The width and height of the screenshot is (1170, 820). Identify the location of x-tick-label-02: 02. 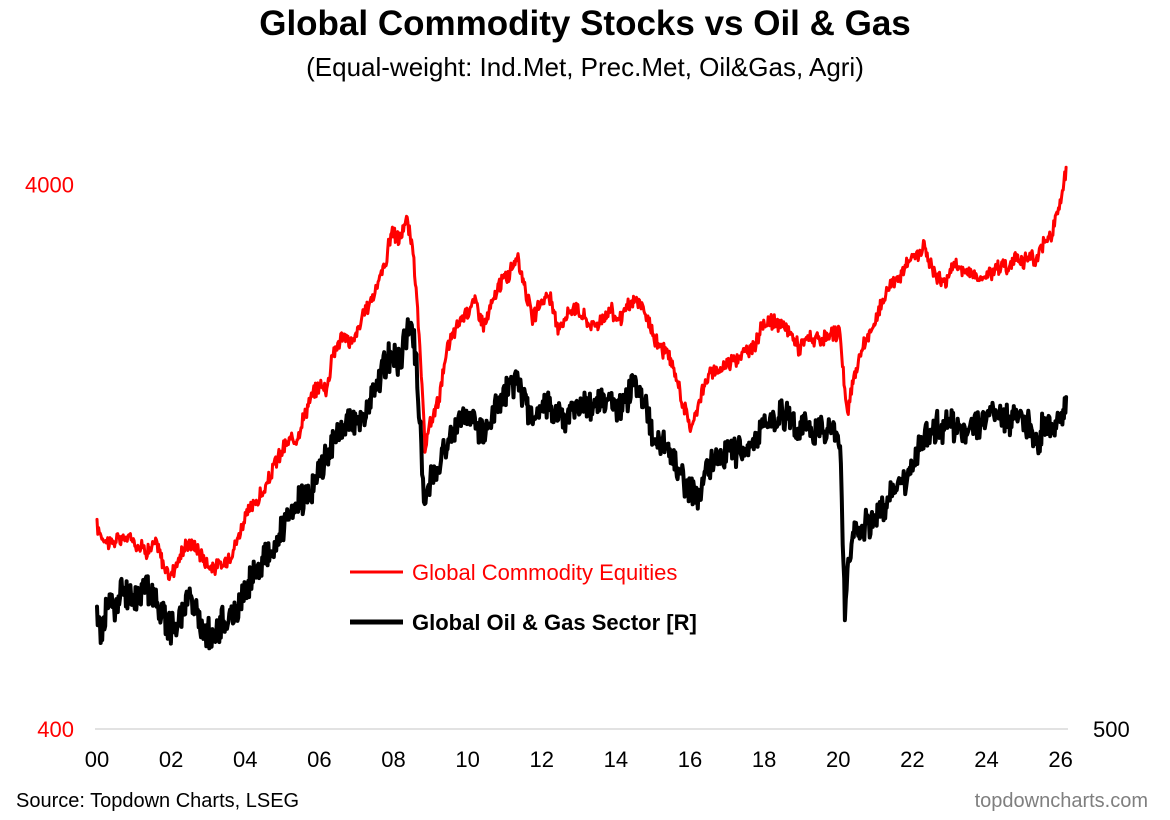
(171, 759).